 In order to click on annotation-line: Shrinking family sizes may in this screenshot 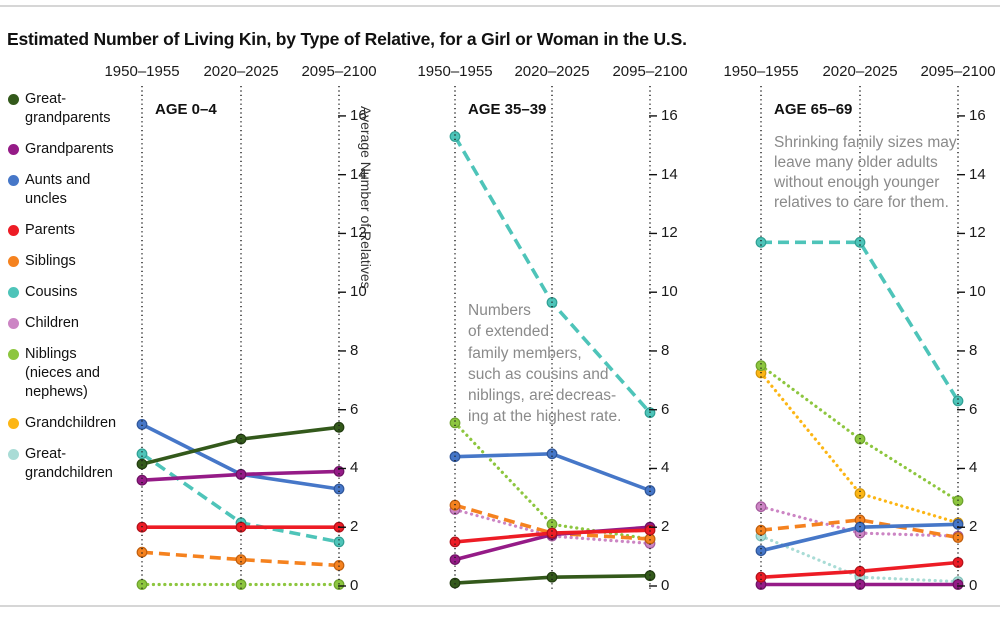, I will do `click(865, 142)`.